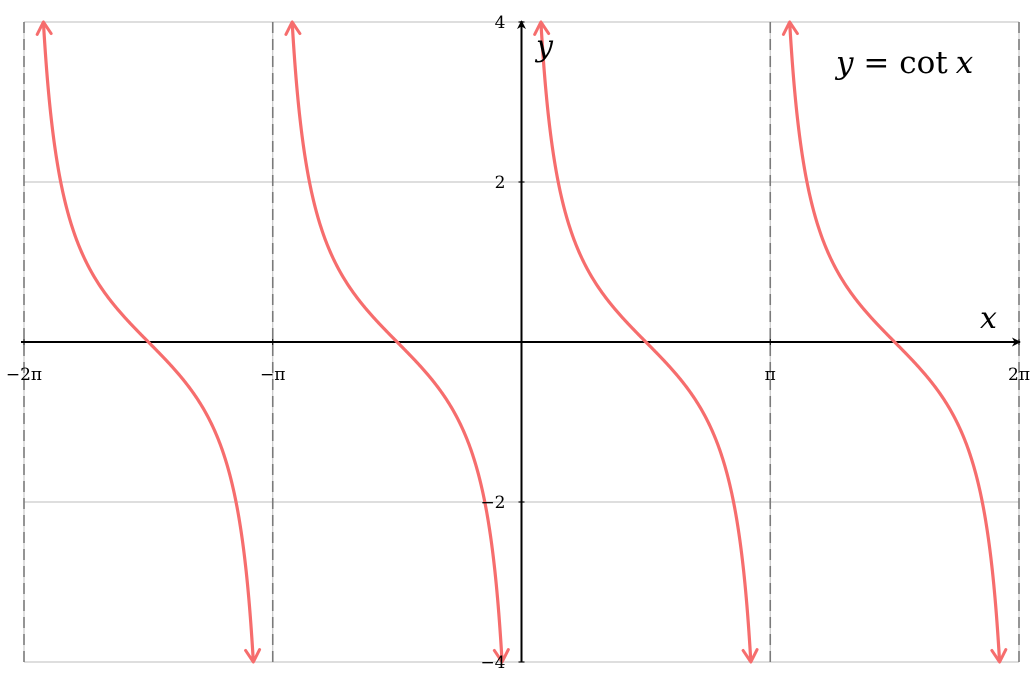  Describe the element at coordinates (24, 375) in the screenshot. I see `x-tick-label: −2π` at that location.